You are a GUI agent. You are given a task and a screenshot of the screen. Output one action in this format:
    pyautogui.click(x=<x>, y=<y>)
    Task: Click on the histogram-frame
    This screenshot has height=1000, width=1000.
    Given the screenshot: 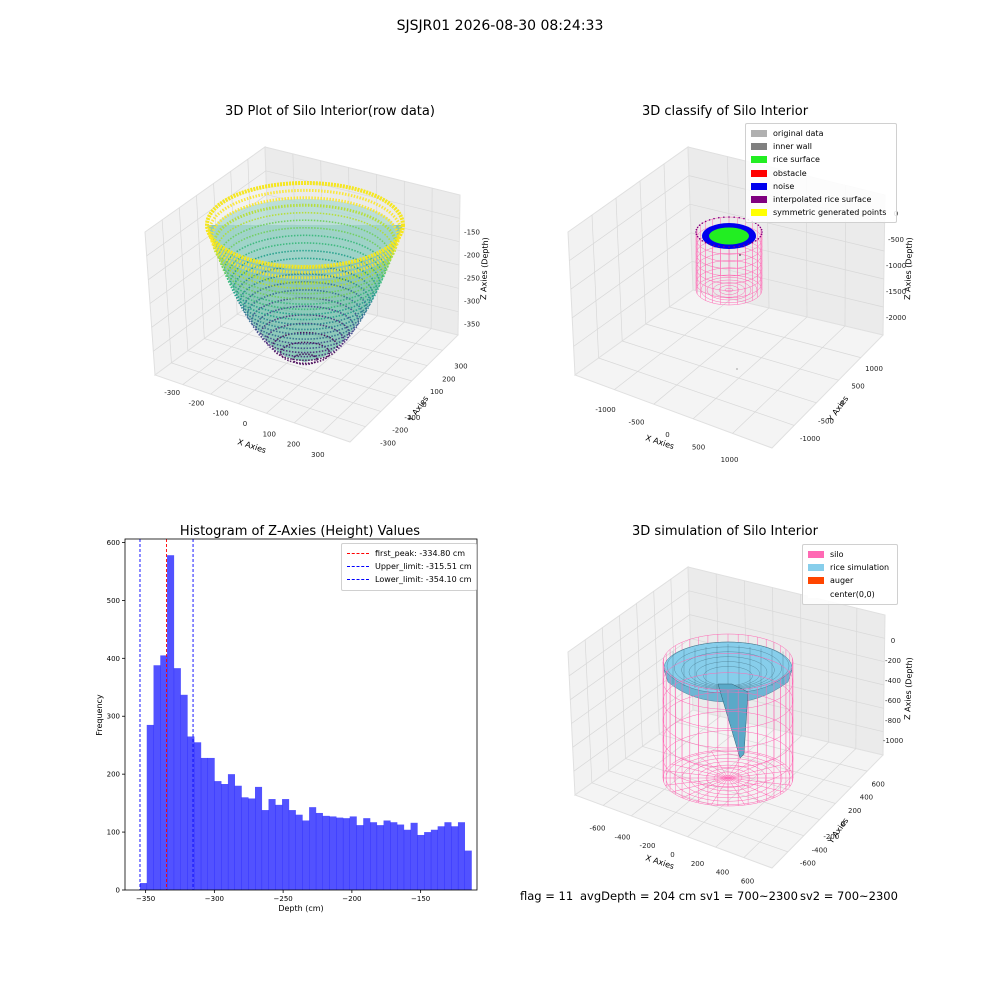 What is the action you would take?
    pyautogui.click(x=301, y=714)
    